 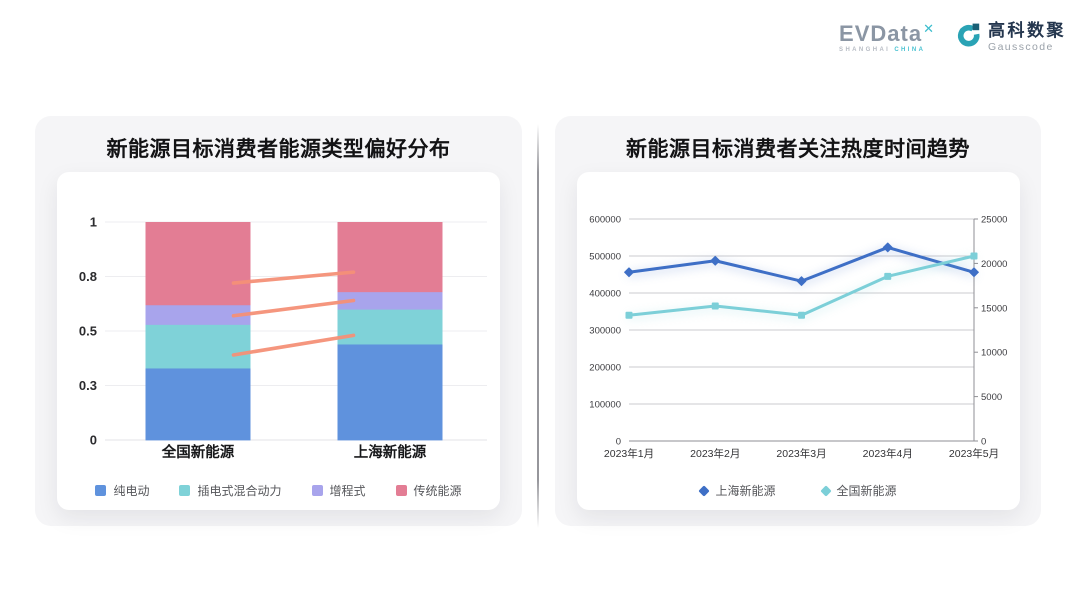 What do you see at coordinates (538, 326) in the screenshot?
I see `vertical-divider` at bounding box center [538, 326].